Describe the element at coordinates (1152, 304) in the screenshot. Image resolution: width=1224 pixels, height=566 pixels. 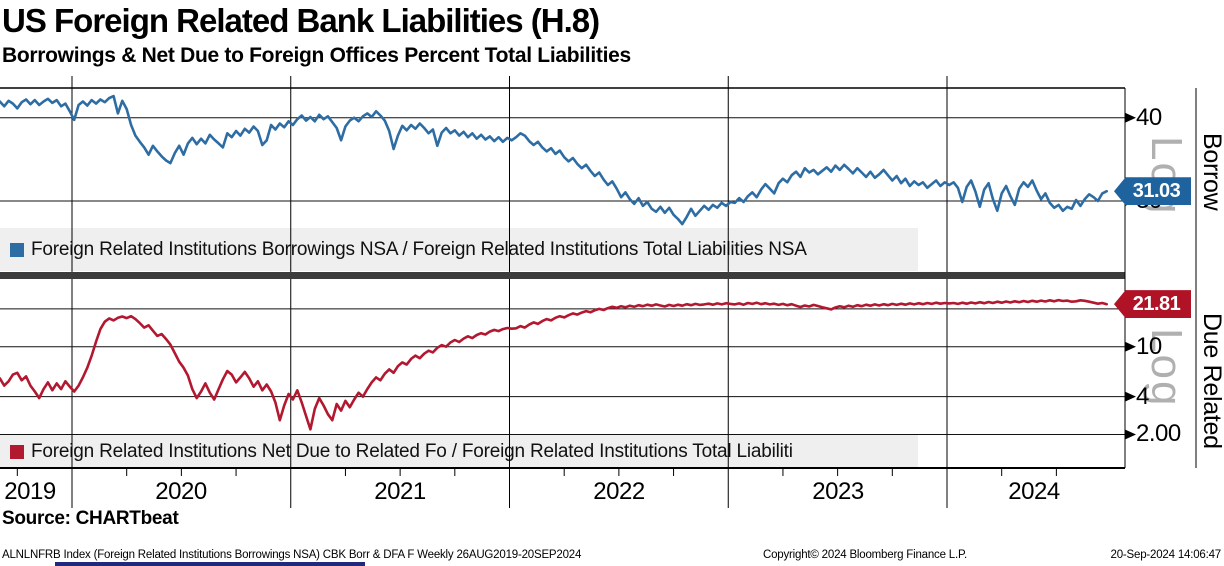
I see `last-value-tag-net-due: 21.81` at that location.